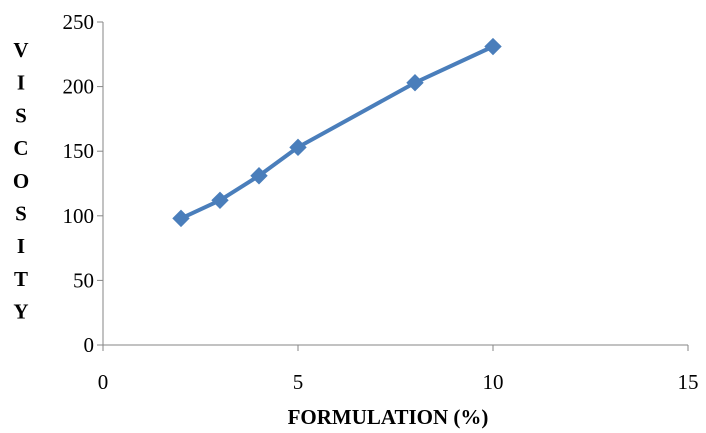  Describe the element at coordinates (83, 280) in the screenshot. I see `y-tick-label: 50` at that location.